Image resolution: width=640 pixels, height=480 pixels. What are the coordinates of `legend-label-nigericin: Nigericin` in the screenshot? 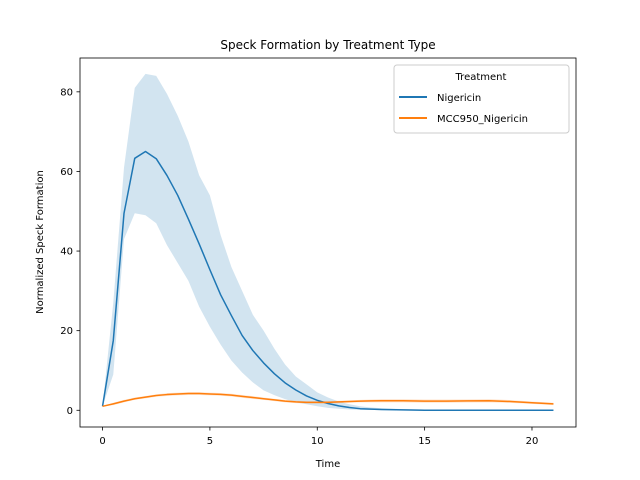 It's located at (459, 98).